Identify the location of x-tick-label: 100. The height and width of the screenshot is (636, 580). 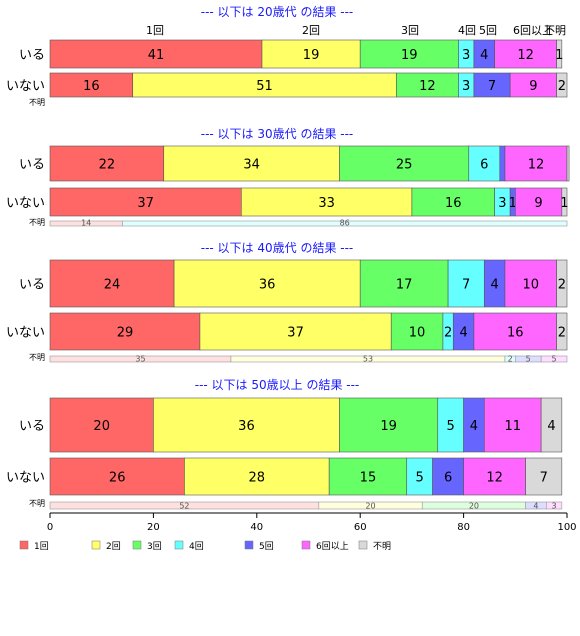
(566, 527).